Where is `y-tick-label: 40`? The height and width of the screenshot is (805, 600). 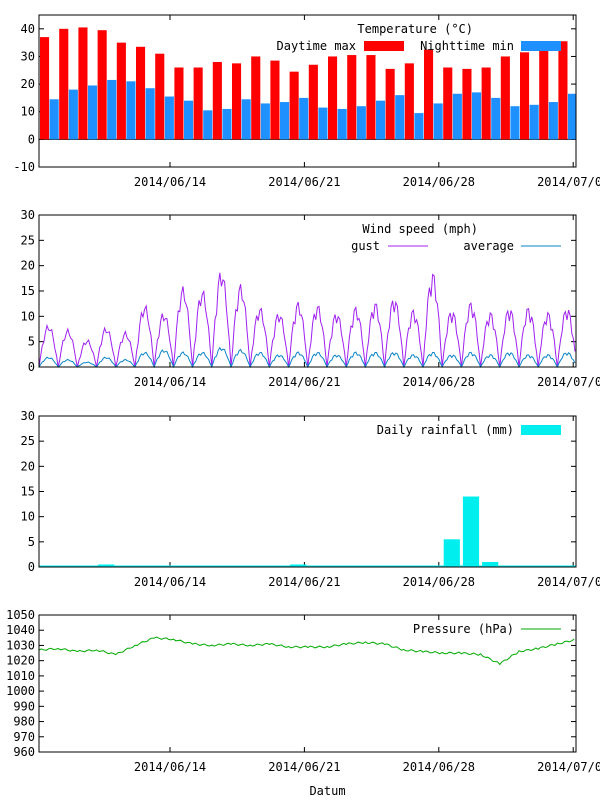
y-tick-label: 40 is located at coordinates (28, 29).